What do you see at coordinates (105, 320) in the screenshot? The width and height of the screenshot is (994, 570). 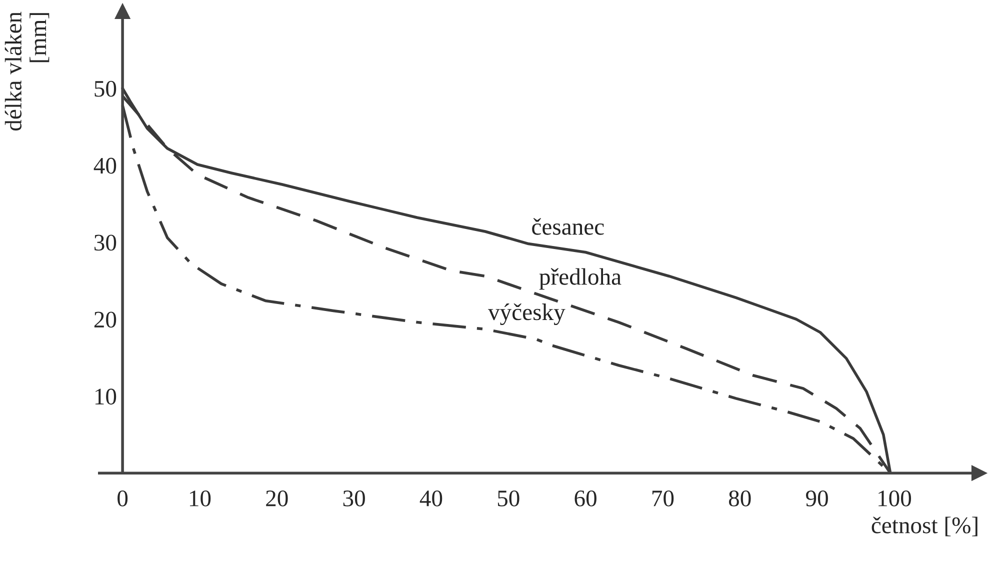 I see `y-tick-label: 20` at bounding box center [105, 320].